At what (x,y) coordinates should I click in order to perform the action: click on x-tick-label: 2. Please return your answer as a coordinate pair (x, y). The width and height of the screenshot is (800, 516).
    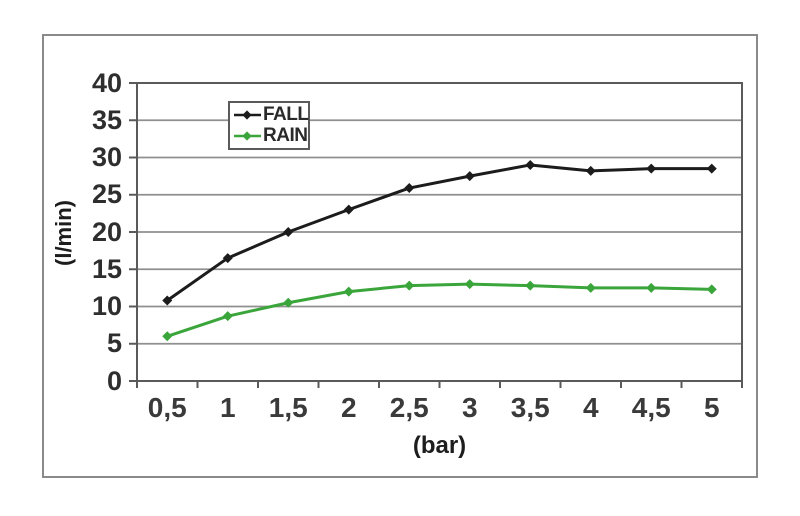
    Looking at the image, I should click on (348, 407).